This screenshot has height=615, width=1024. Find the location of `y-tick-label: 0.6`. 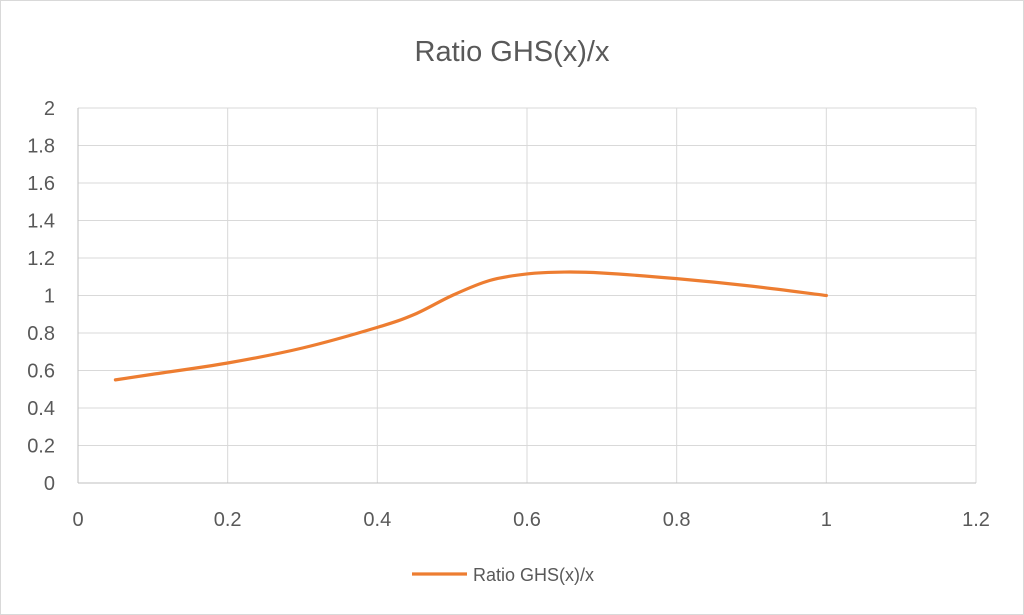

y-tick-label: 0.6 is located at coordinates (41, 372).